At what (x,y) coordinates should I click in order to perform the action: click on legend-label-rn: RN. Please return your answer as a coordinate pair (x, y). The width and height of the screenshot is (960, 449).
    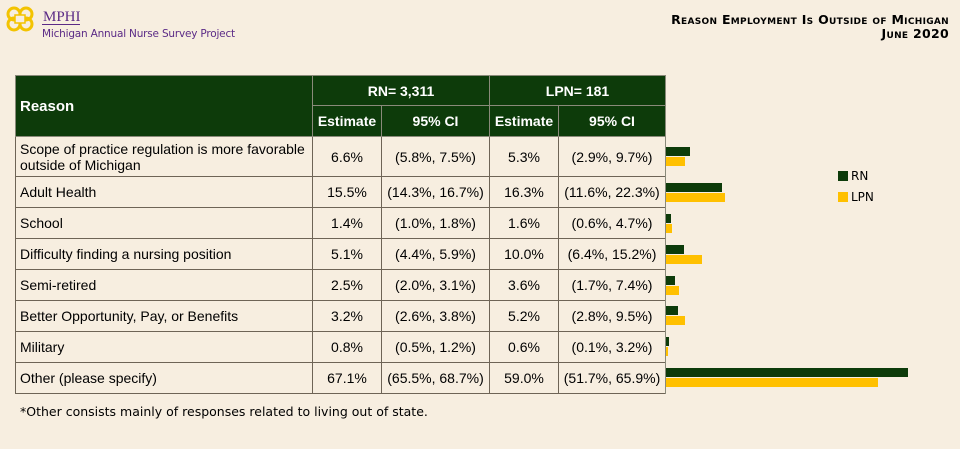
    Looking at the image, I should click on (860, 175).